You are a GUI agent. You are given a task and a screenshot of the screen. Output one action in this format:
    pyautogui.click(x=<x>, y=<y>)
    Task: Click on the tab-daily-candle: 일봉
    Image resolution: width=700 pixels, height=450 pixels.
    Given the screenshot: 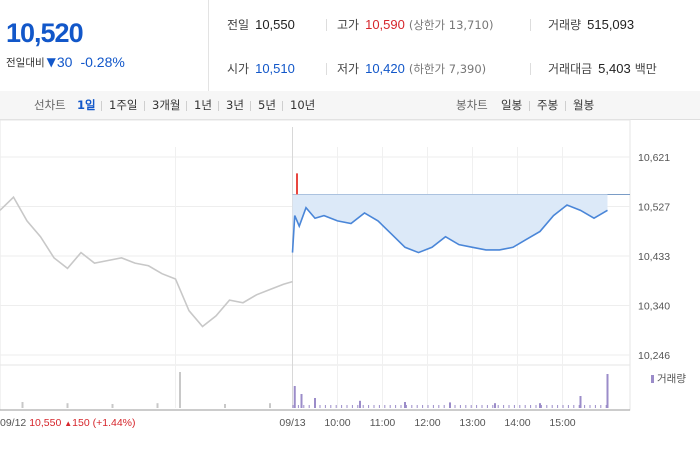 What is the action you would take?
    pyautogui.click(x=512, y=105)
    